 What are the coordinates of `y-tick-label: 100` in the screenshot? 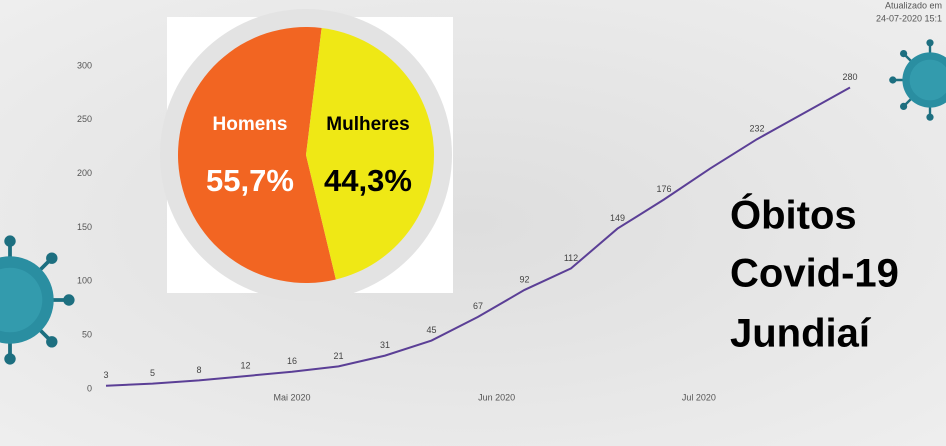 It's located at (84, 281).